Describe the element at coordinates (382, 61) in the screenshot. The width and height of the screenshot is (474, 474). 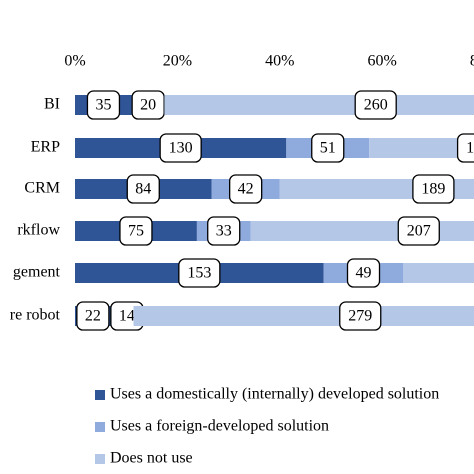
I see `x-tick-label: 60%` at that location.